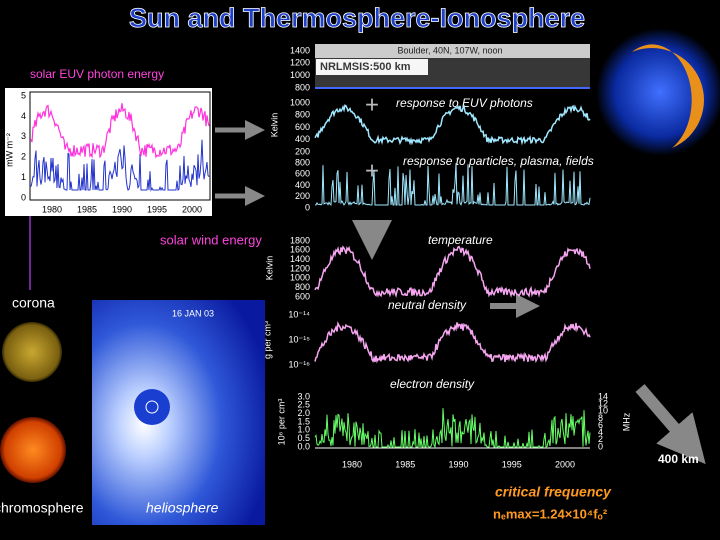  Describe the element at coordinates (267, 340) in the screenshot. I see `density-units: g per cm³` at that location.